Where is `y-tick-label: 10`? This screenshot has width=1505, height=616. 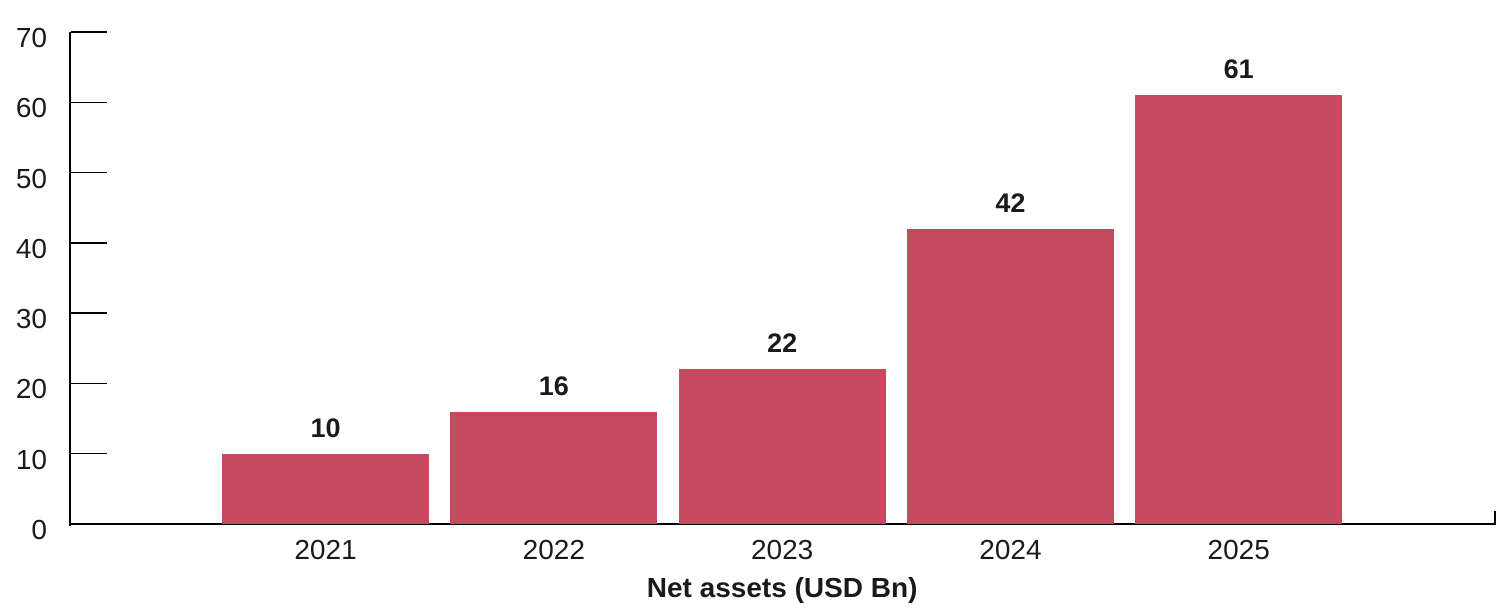 y-tick-label: 10 is located at coordinates (31, 459).